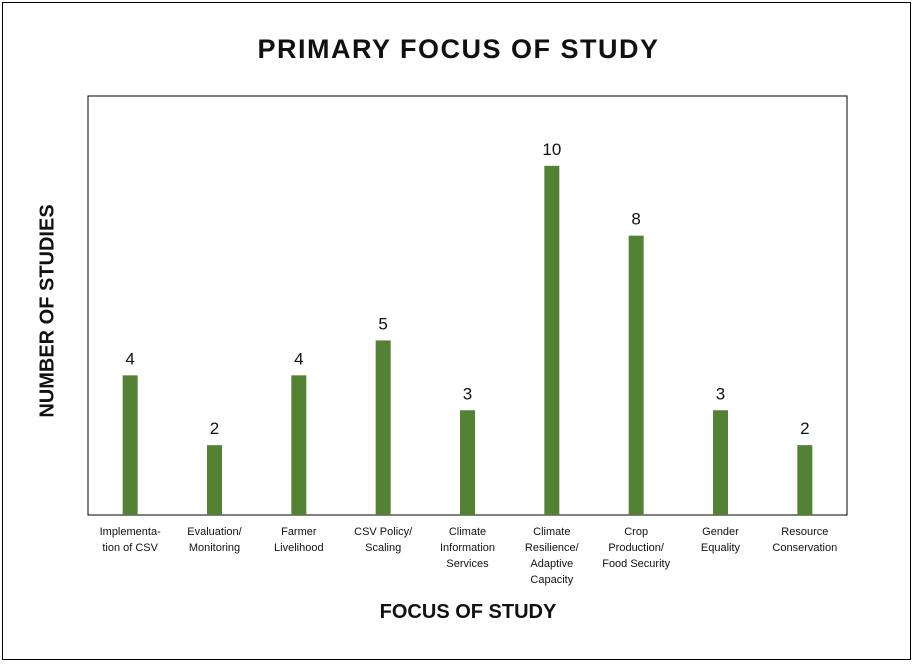 This screenshot has width=917, height=666. What do you see at coordinates (552, 556) in the screenshot?
I see `category-tick-label: Climate Resilience/Adaptive Capacity` at bounding box center [552, 556].